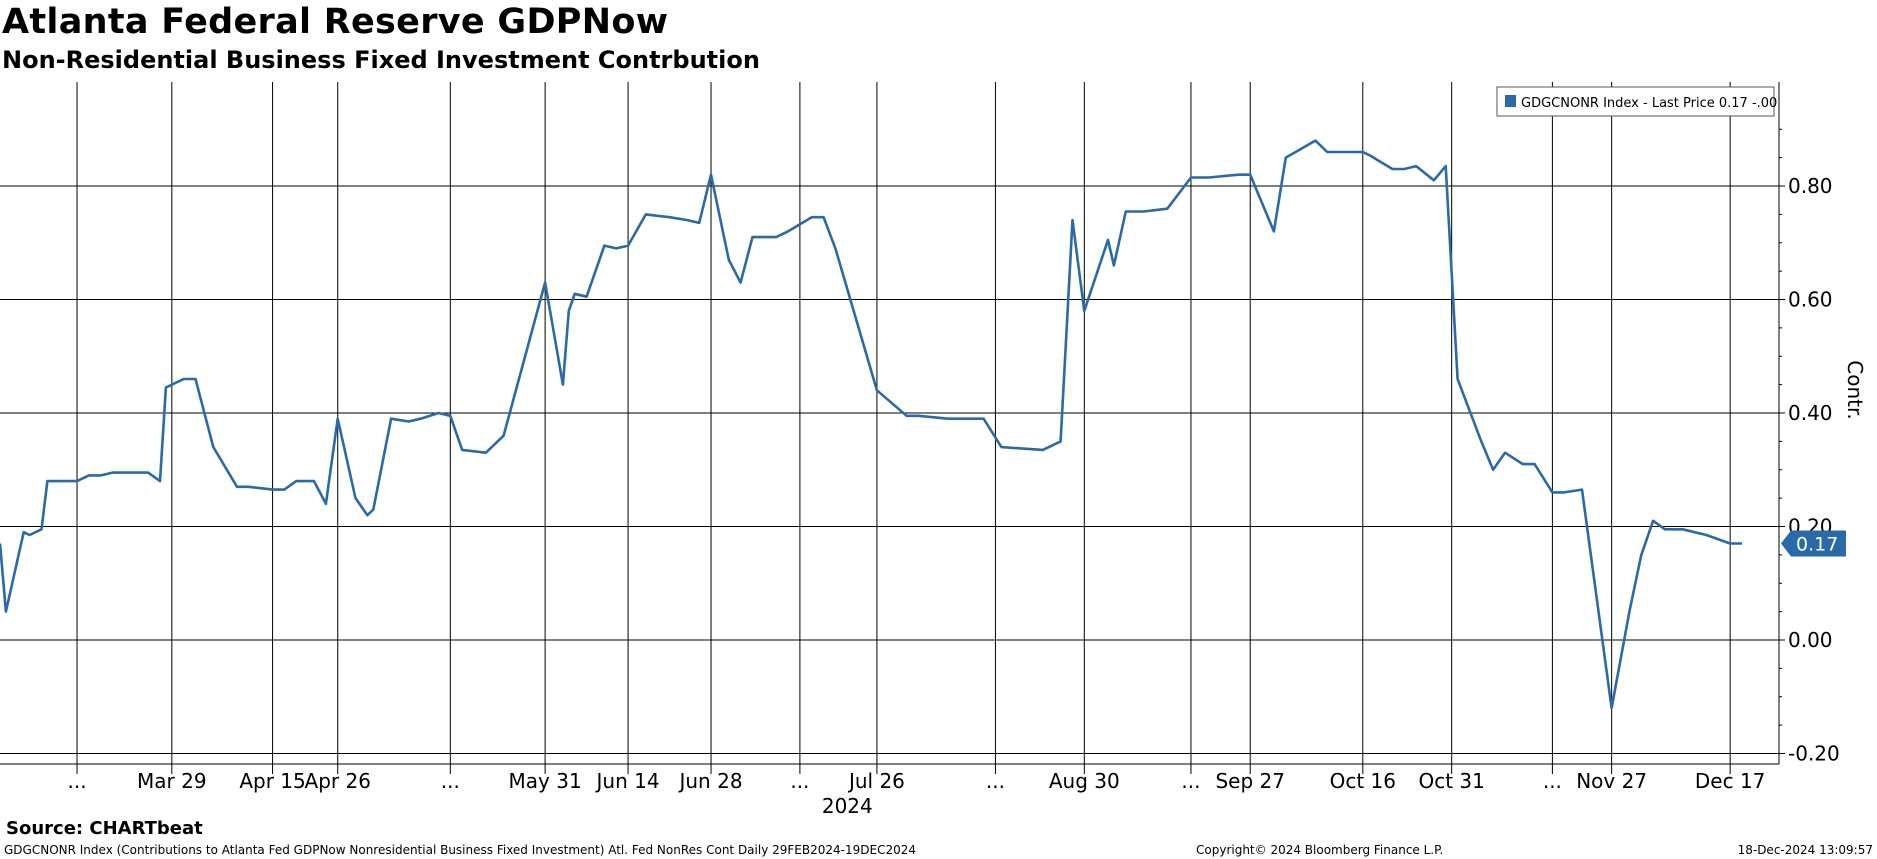 The height and width of the screenshot is (859, 1877). I want to click on y-tick-label: 0.40, so click(1810, 413).